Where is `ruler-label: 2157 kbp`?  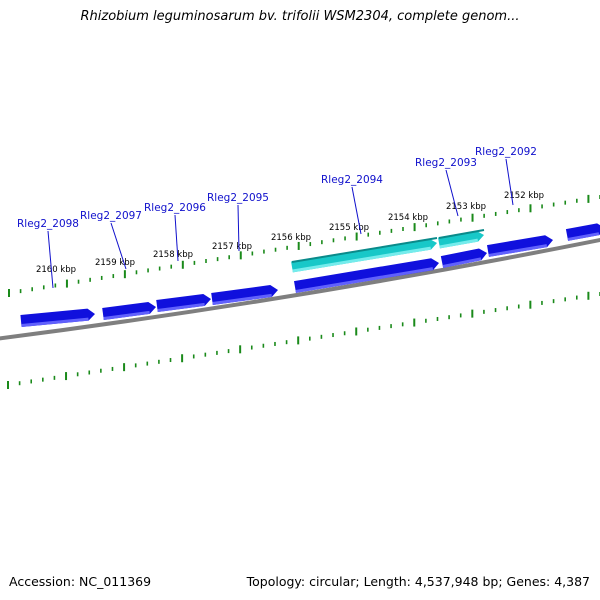 ruler-label: 2157 kbp is located at coordinates (232, 247).